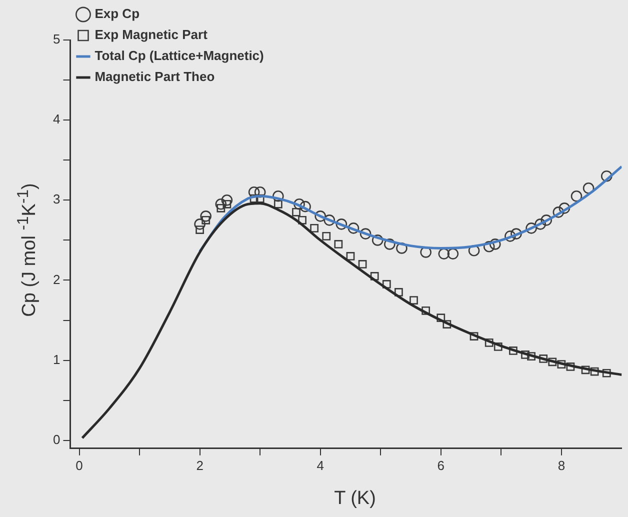 Image resolution: width=628 pixels, height=517 pixels. I want to click on x-tick-label: 6, so click(441, 465).